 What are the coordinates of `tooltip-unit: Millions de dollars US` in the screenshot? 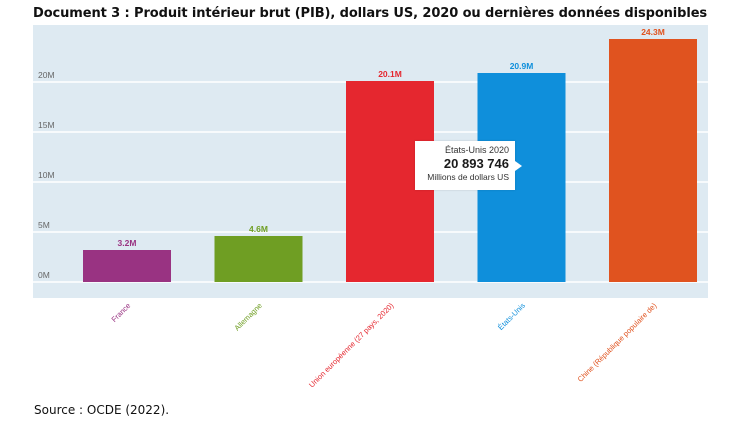 It's located at (468, 177).